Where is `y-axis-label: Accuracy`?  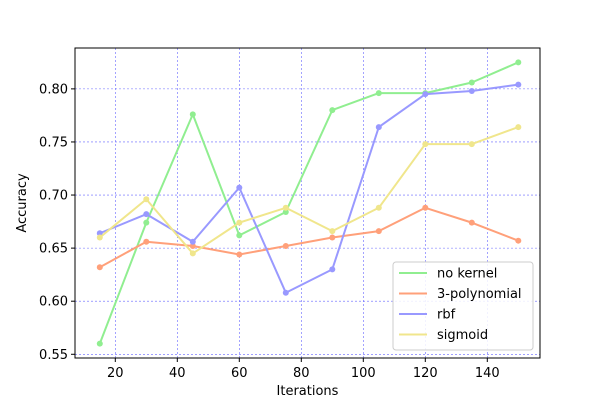 y-axis-label: Accuracy is located at coordinates (22, 203).